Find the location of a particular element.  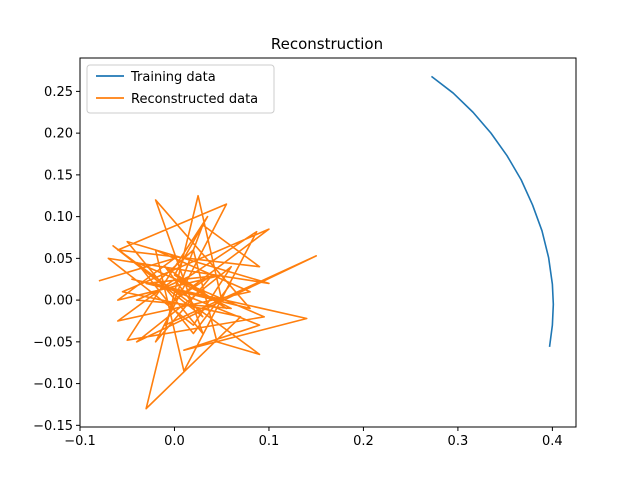

legend-label-training-data: Training data is located at coordinates (173, 77).